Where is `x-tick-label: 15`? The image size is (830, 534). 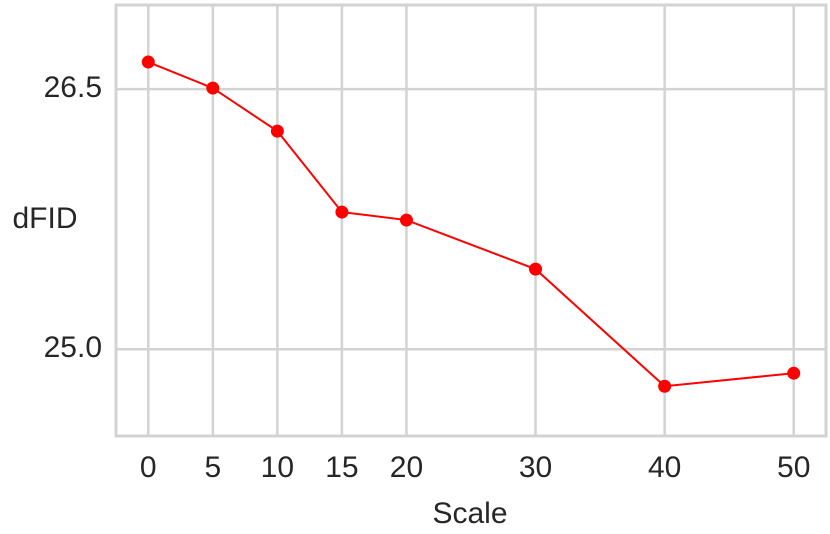 x-tick-label: 15 is located at coordinates (341, 467).